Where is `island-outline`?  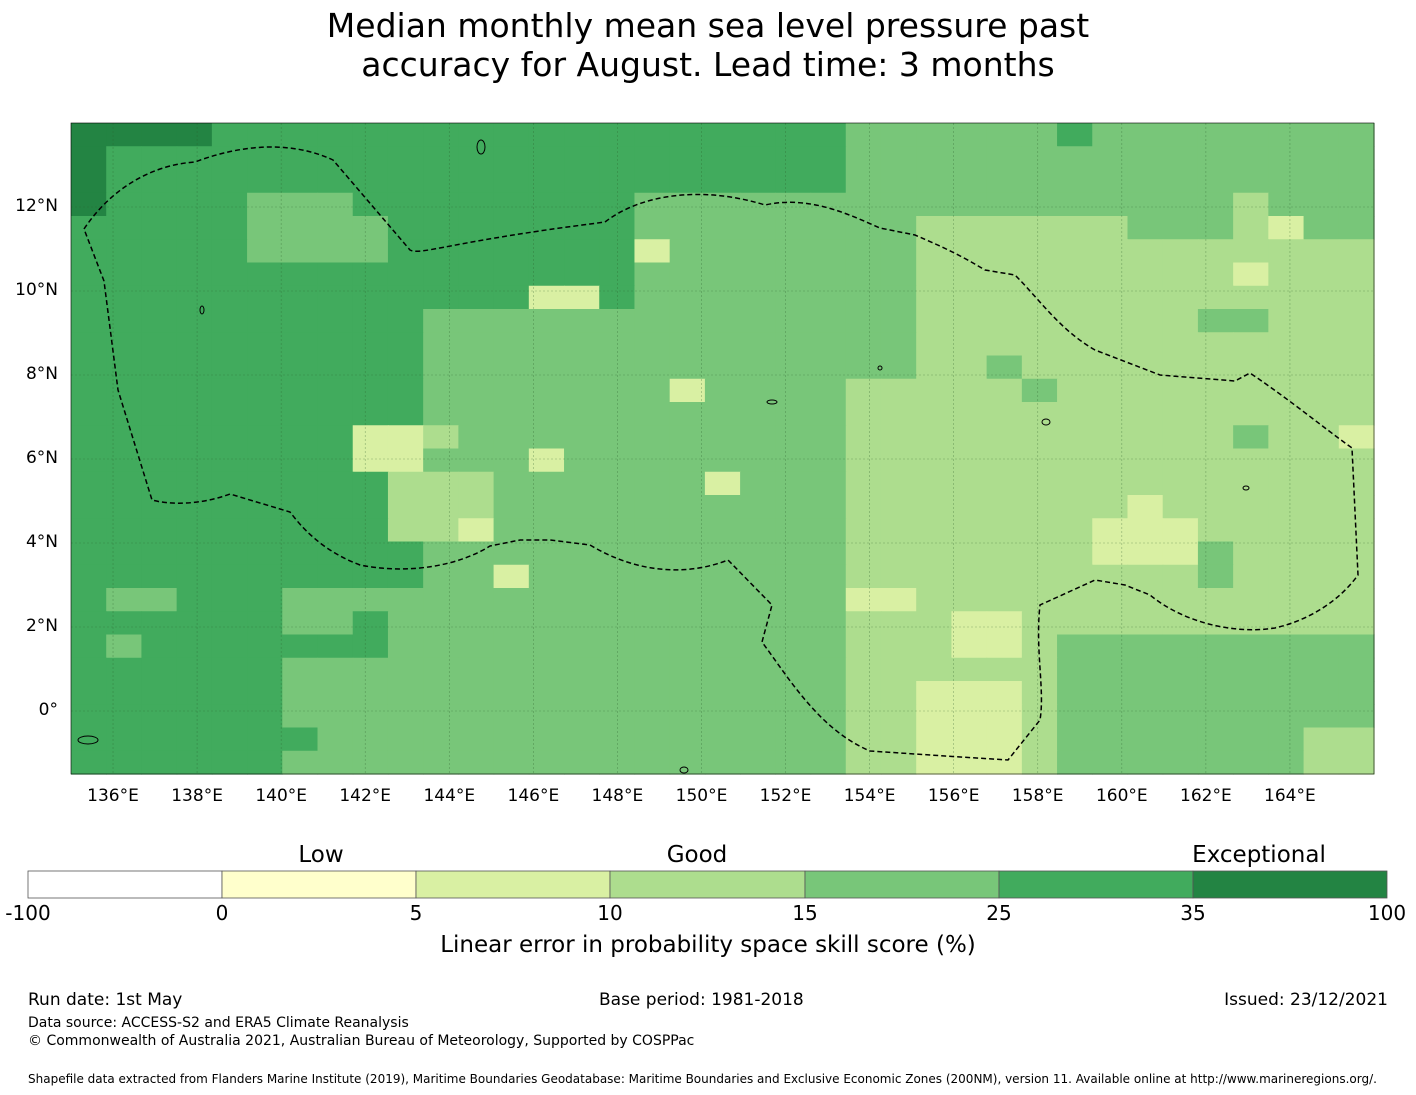
island-outline is located at coordinates (1046, 422).